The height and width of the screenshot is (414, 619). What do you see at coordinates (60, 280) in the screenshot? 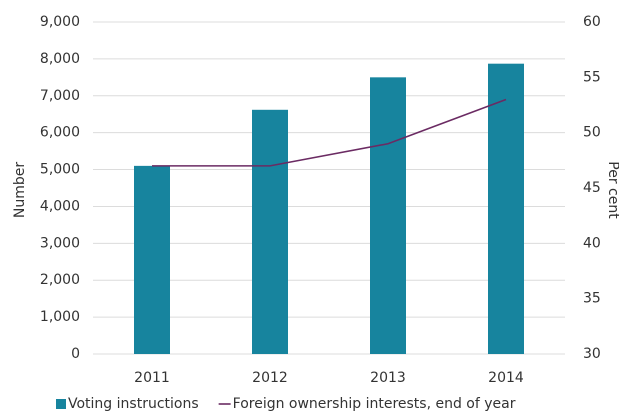
I see `y-tick-label: 2,000` at bounding box center [60, 280].